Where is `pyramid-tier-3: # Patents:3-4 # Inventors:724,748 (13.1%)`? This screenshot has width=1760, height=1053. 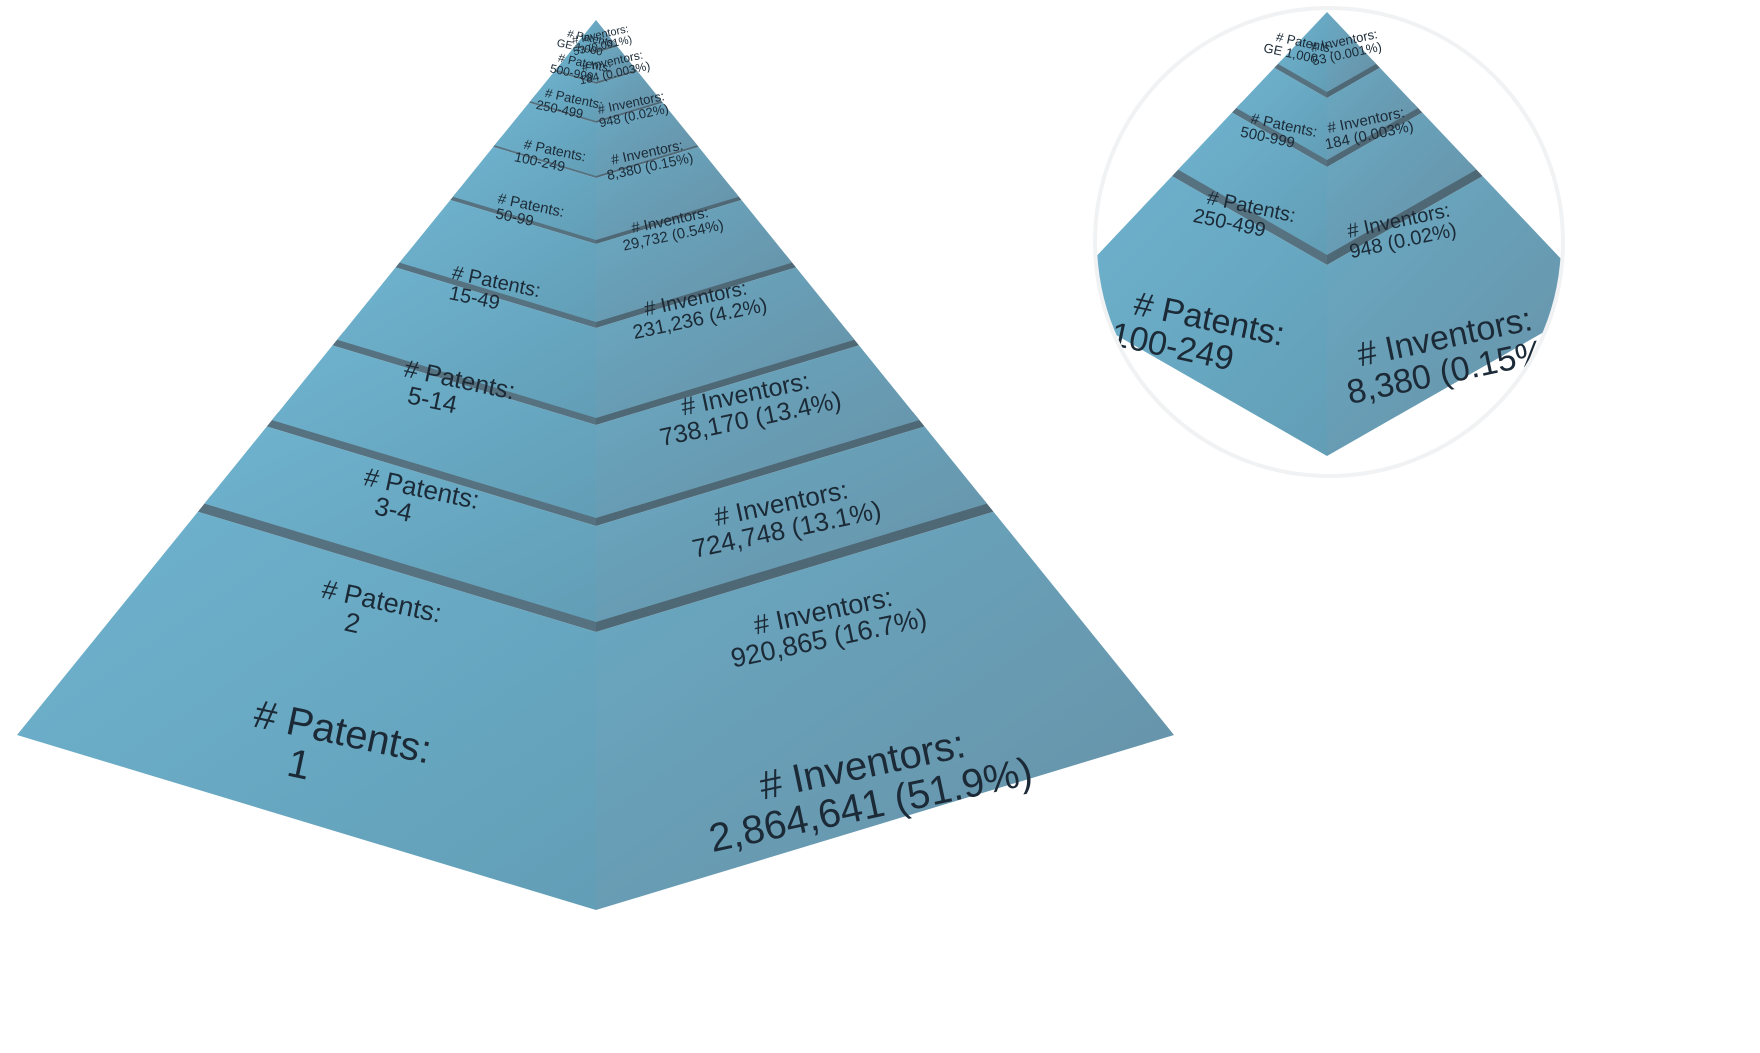
pyramid-tier-3: # Patents:3-4 # Inventors:724,748 (13.1%) is located at coordinates (596, 447).